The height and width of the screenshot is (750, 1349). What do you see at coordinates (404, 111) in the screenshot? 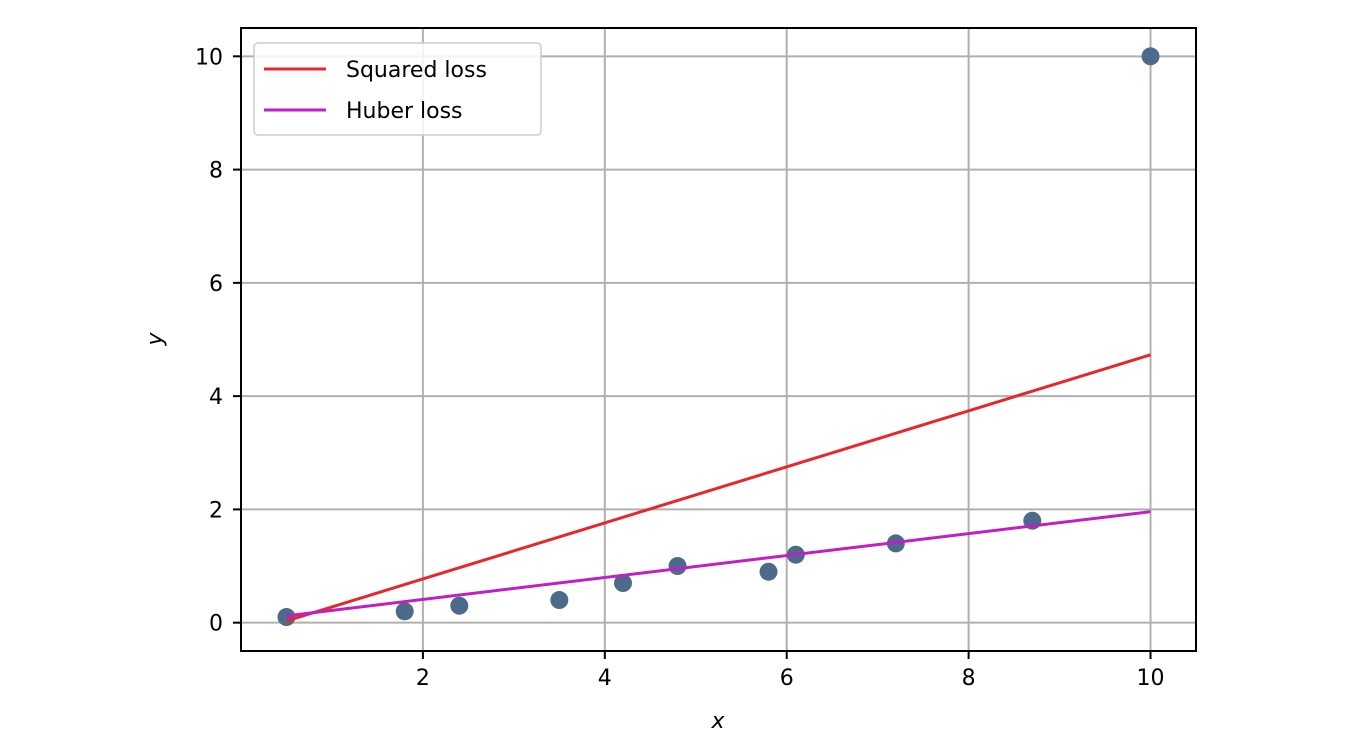
I see `legend-label-huber-loss: Huber loss` at bounding box center [404, 111].